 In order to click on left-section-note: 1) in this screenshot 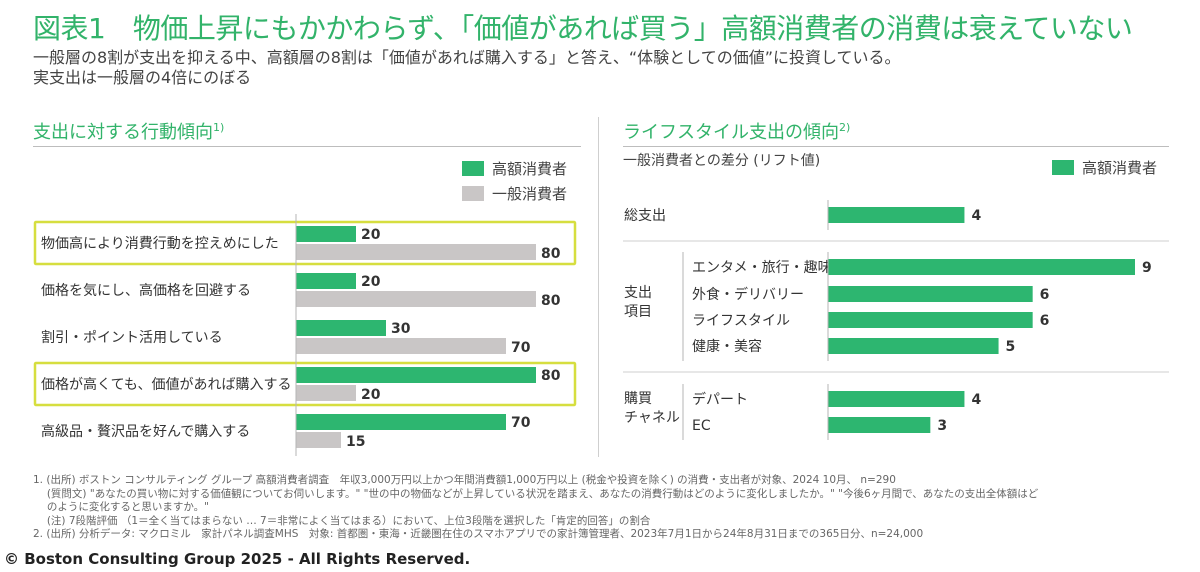, I will do `click(219, 127)`.